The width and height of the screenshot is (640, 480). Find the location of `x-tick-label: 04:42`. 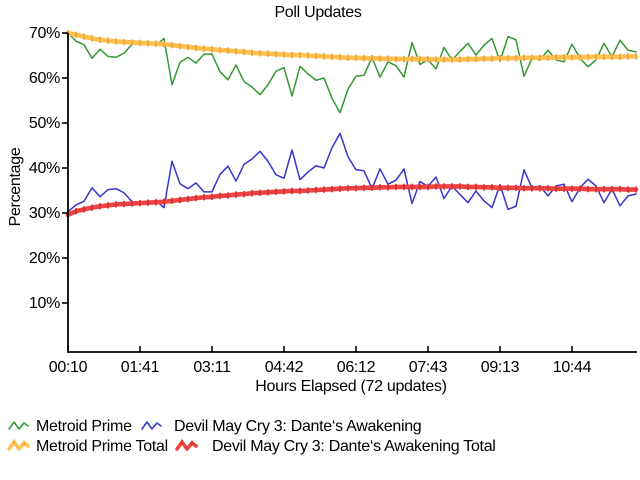

x-tick-label: 04:42 is located at coordinates (284, 367).